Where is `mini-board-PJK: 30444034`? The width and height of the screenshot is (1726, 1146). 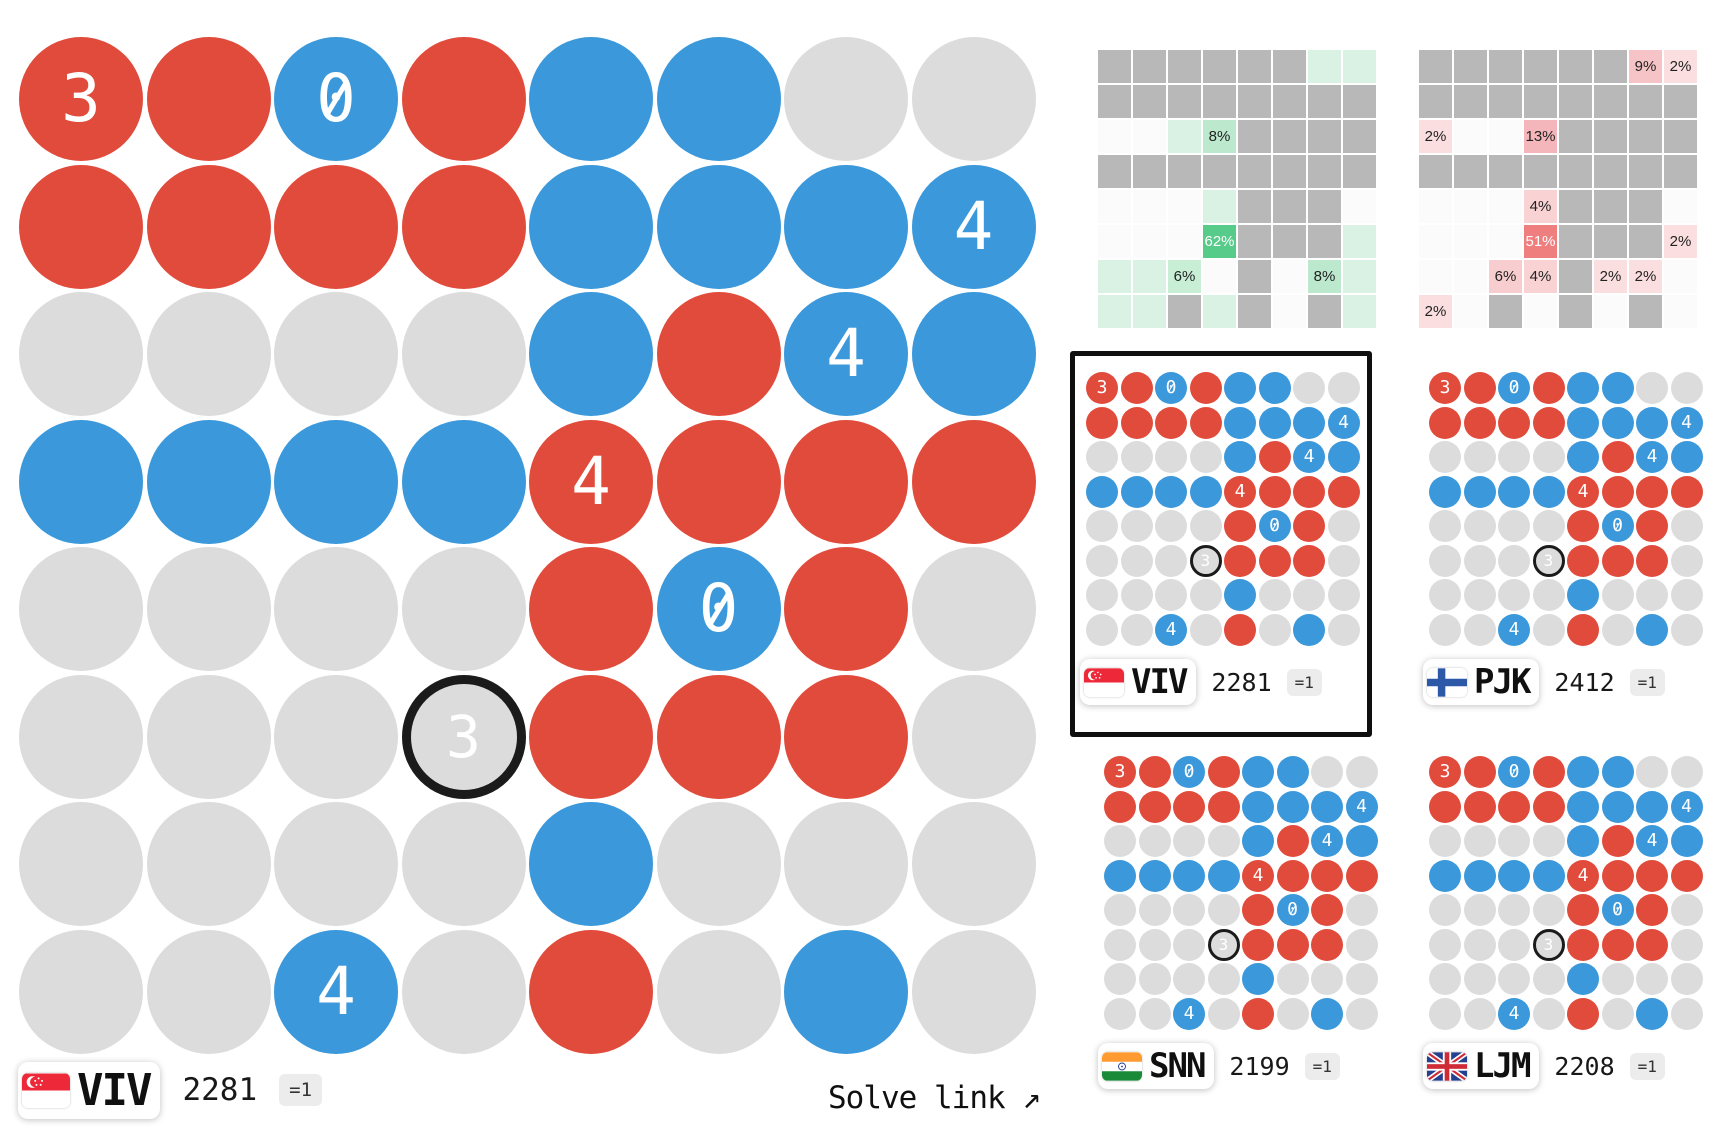
mini-board-PJK: 30444034 is located at coordinates (1566, 509).